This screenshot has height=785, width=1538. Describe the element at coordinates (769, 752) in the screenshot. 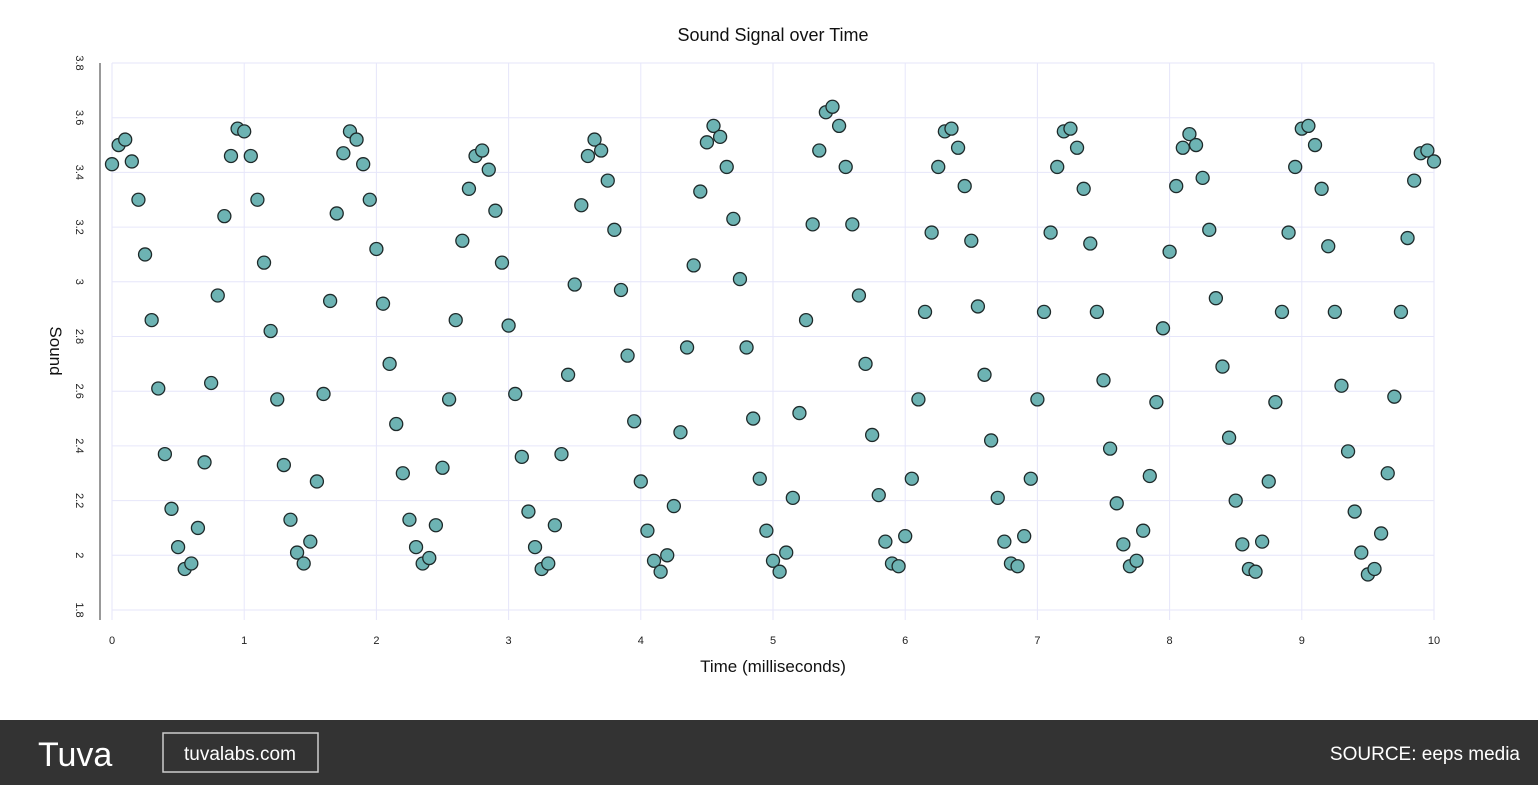

I see `footer` at that location.